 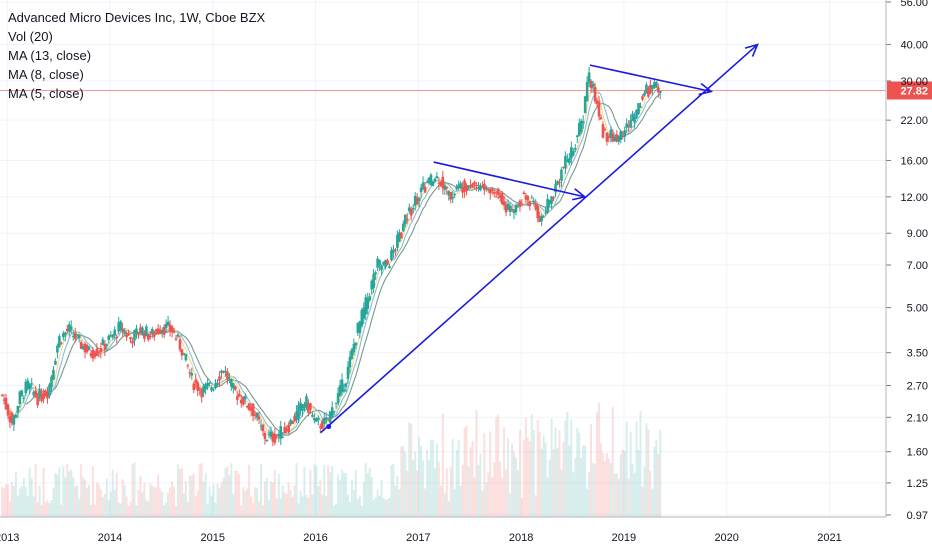 What do you see at coordinates (466, 90) in the screenshot?
I see `last-price-layer: 27.82` at bounding box center [466, 90].